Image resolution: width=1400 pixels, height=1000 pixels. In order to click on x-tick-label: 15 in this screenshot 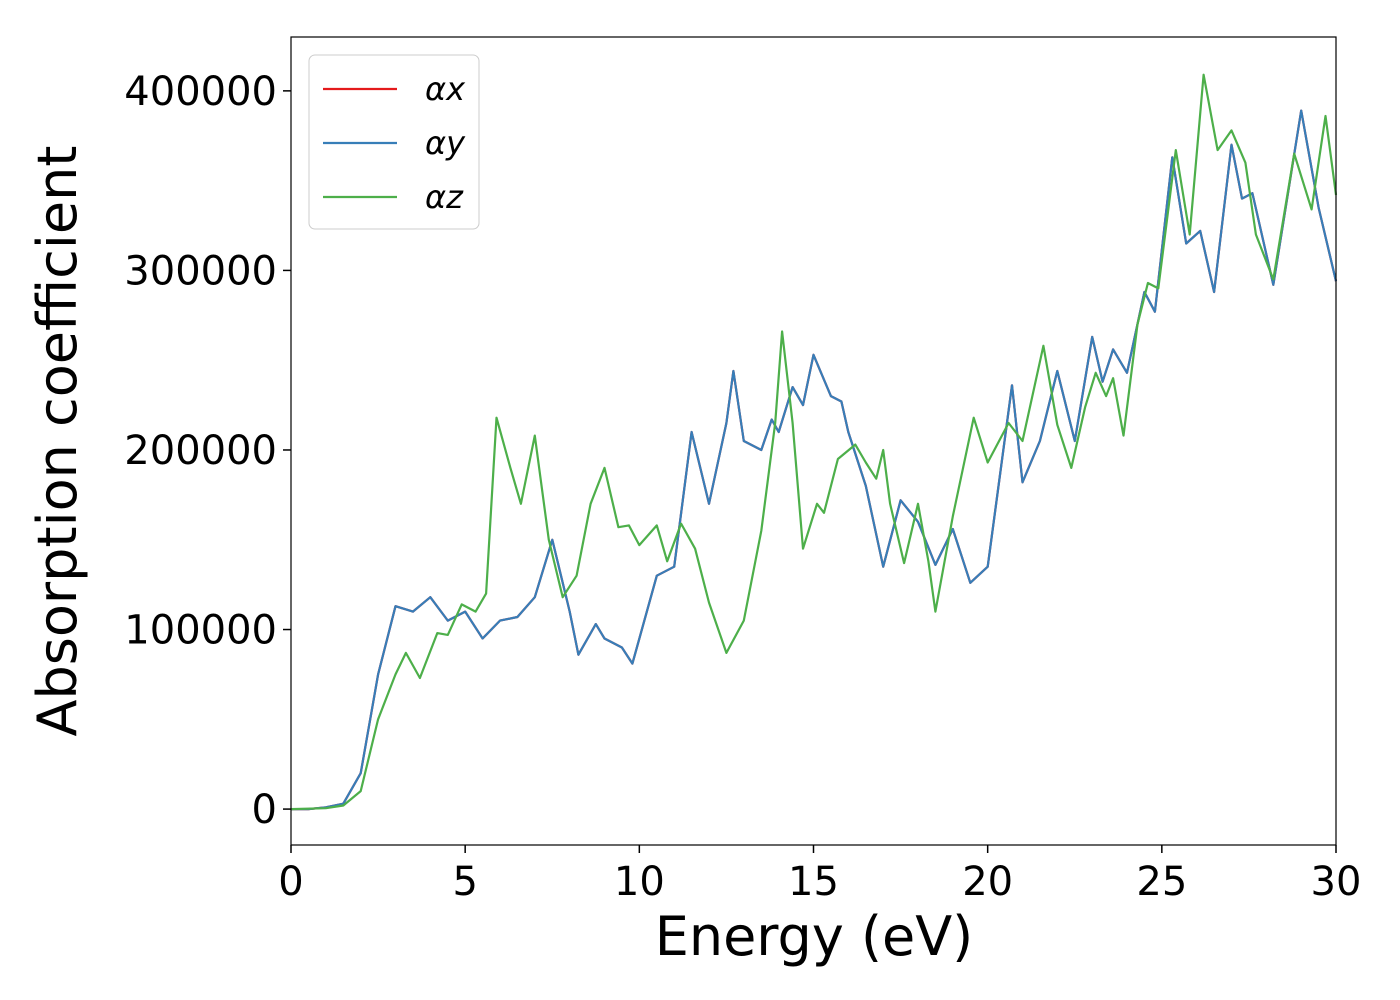, I will do `click(813, 882)`.